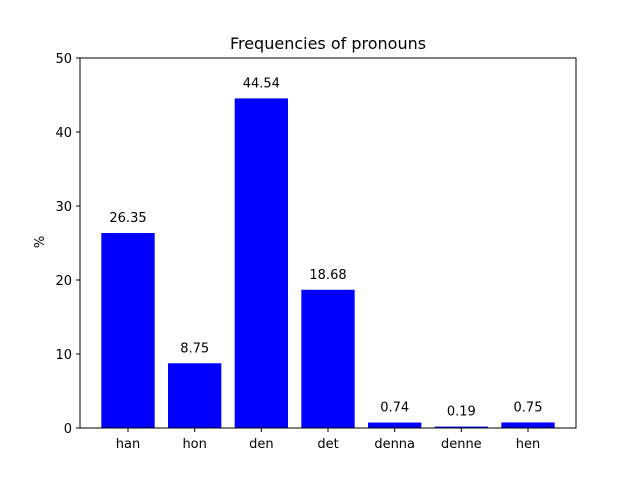  Describe the element at coordinates (68, 429) in the screenshot. I see `y-tick-label: 0` at that location.